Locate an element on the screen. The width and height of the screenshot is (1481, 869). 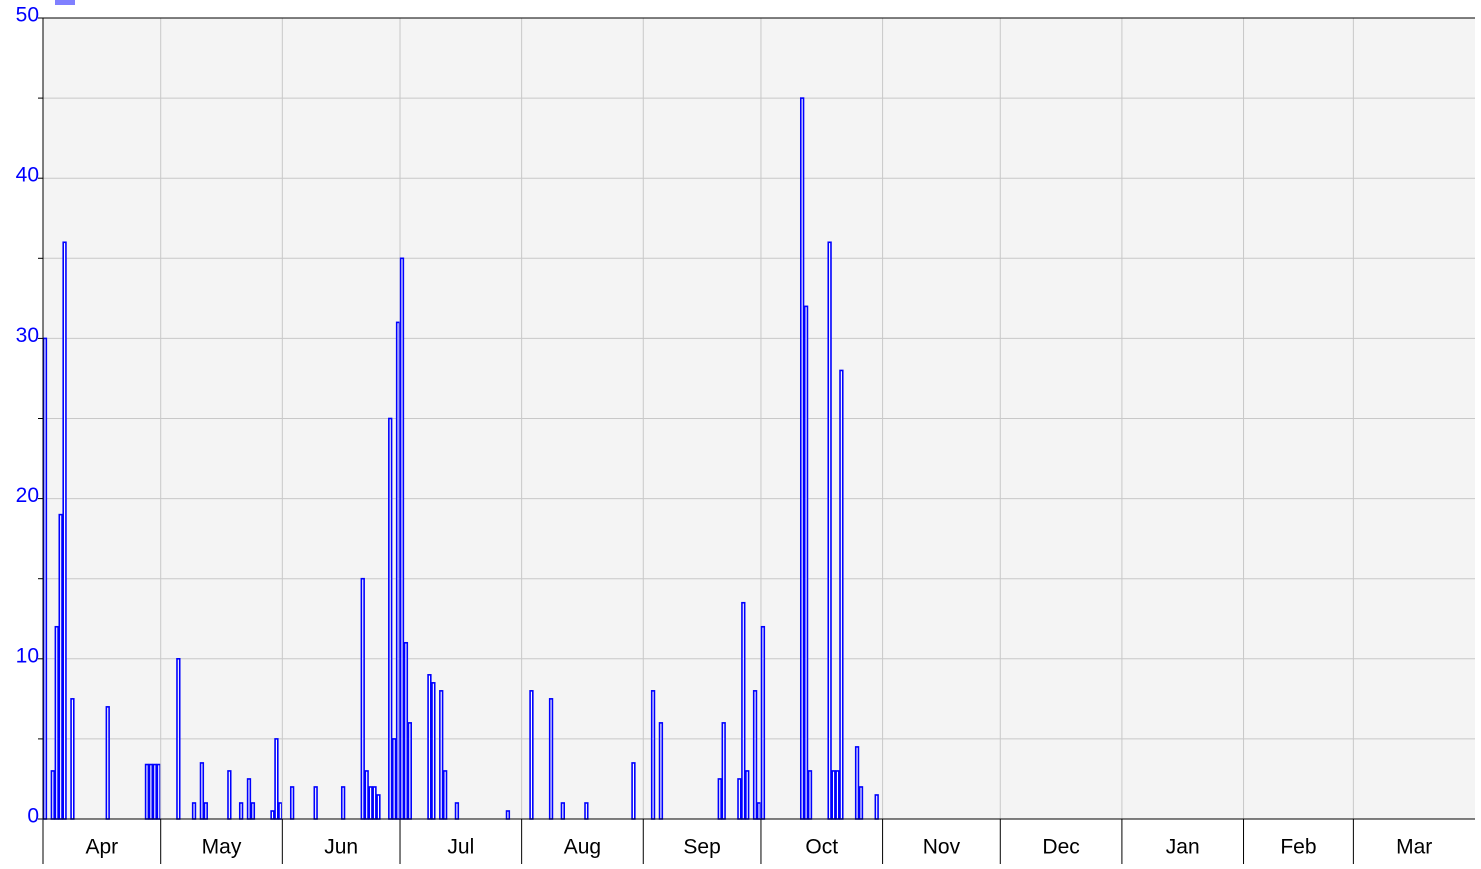
x-tick-label: Apr is located at coordinates (102, 847).